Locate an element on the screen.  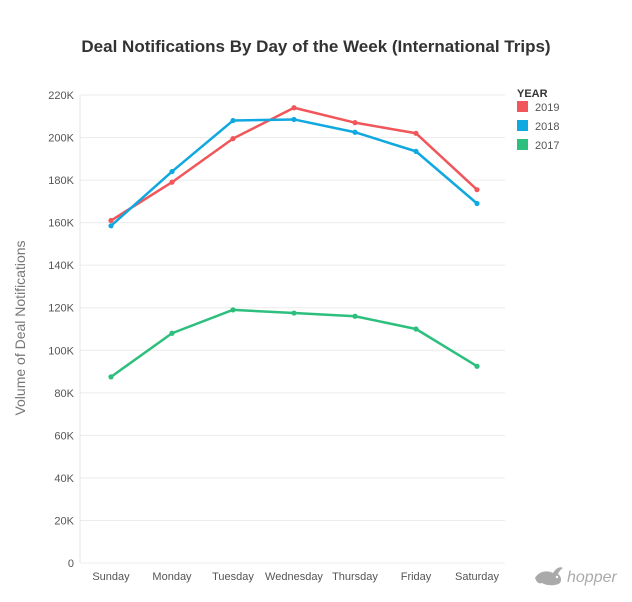
y-tick-label: 140K is located at coordinates (61, 266).